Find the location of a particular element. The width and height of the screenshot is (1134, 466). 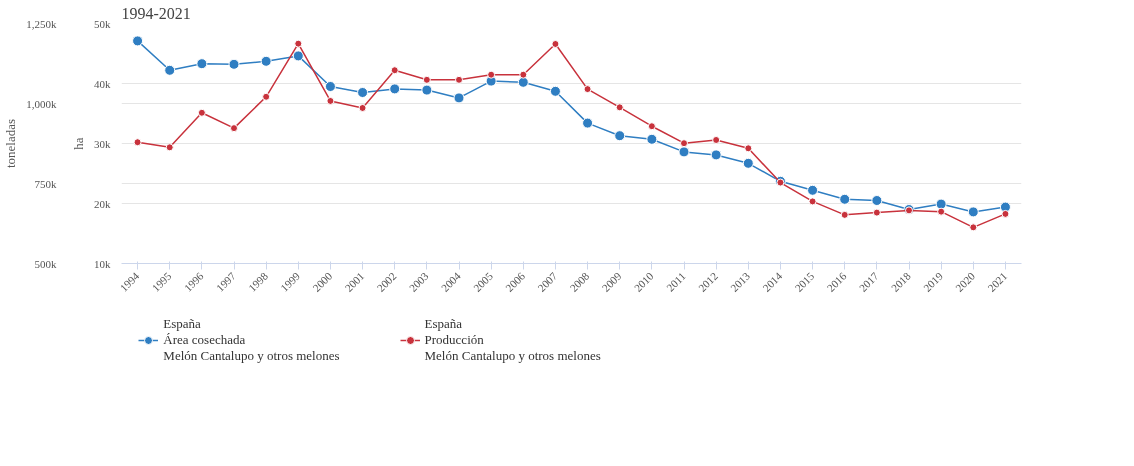

y-tick-label: 10k is located at coordinates (102, 263).